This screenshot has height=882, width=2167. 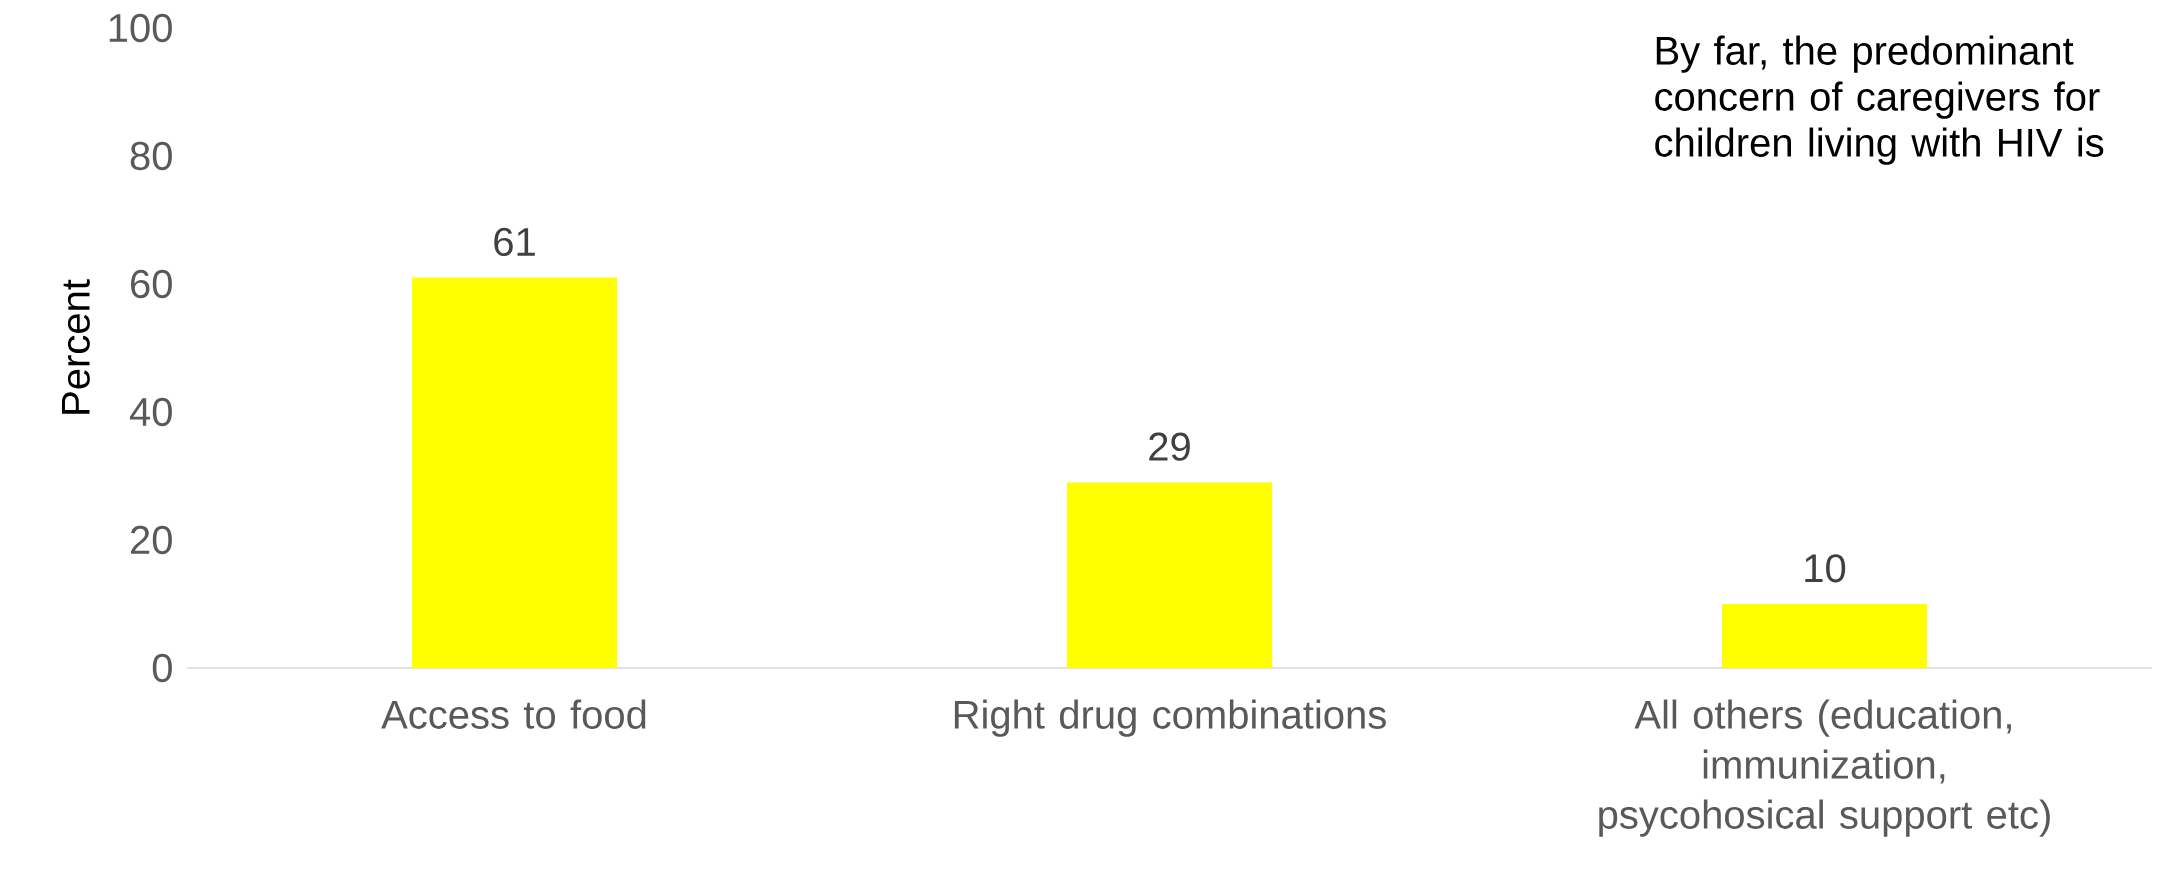 What do you see at coordinates (151, 156) in the screenshot?
I see `y-tick-label: 80` at bounding box center [151, 156].